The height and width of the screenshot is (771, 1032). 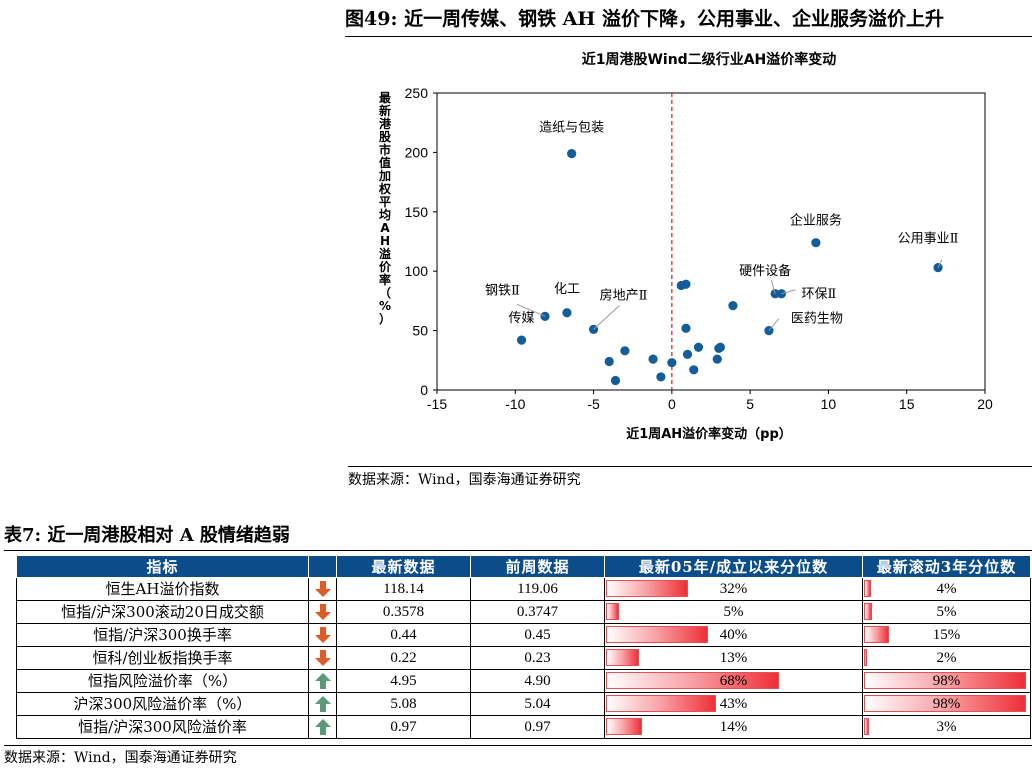 I want to click on indicator-name: 恒指/沪深300换手率, so click(x=162, y=635).